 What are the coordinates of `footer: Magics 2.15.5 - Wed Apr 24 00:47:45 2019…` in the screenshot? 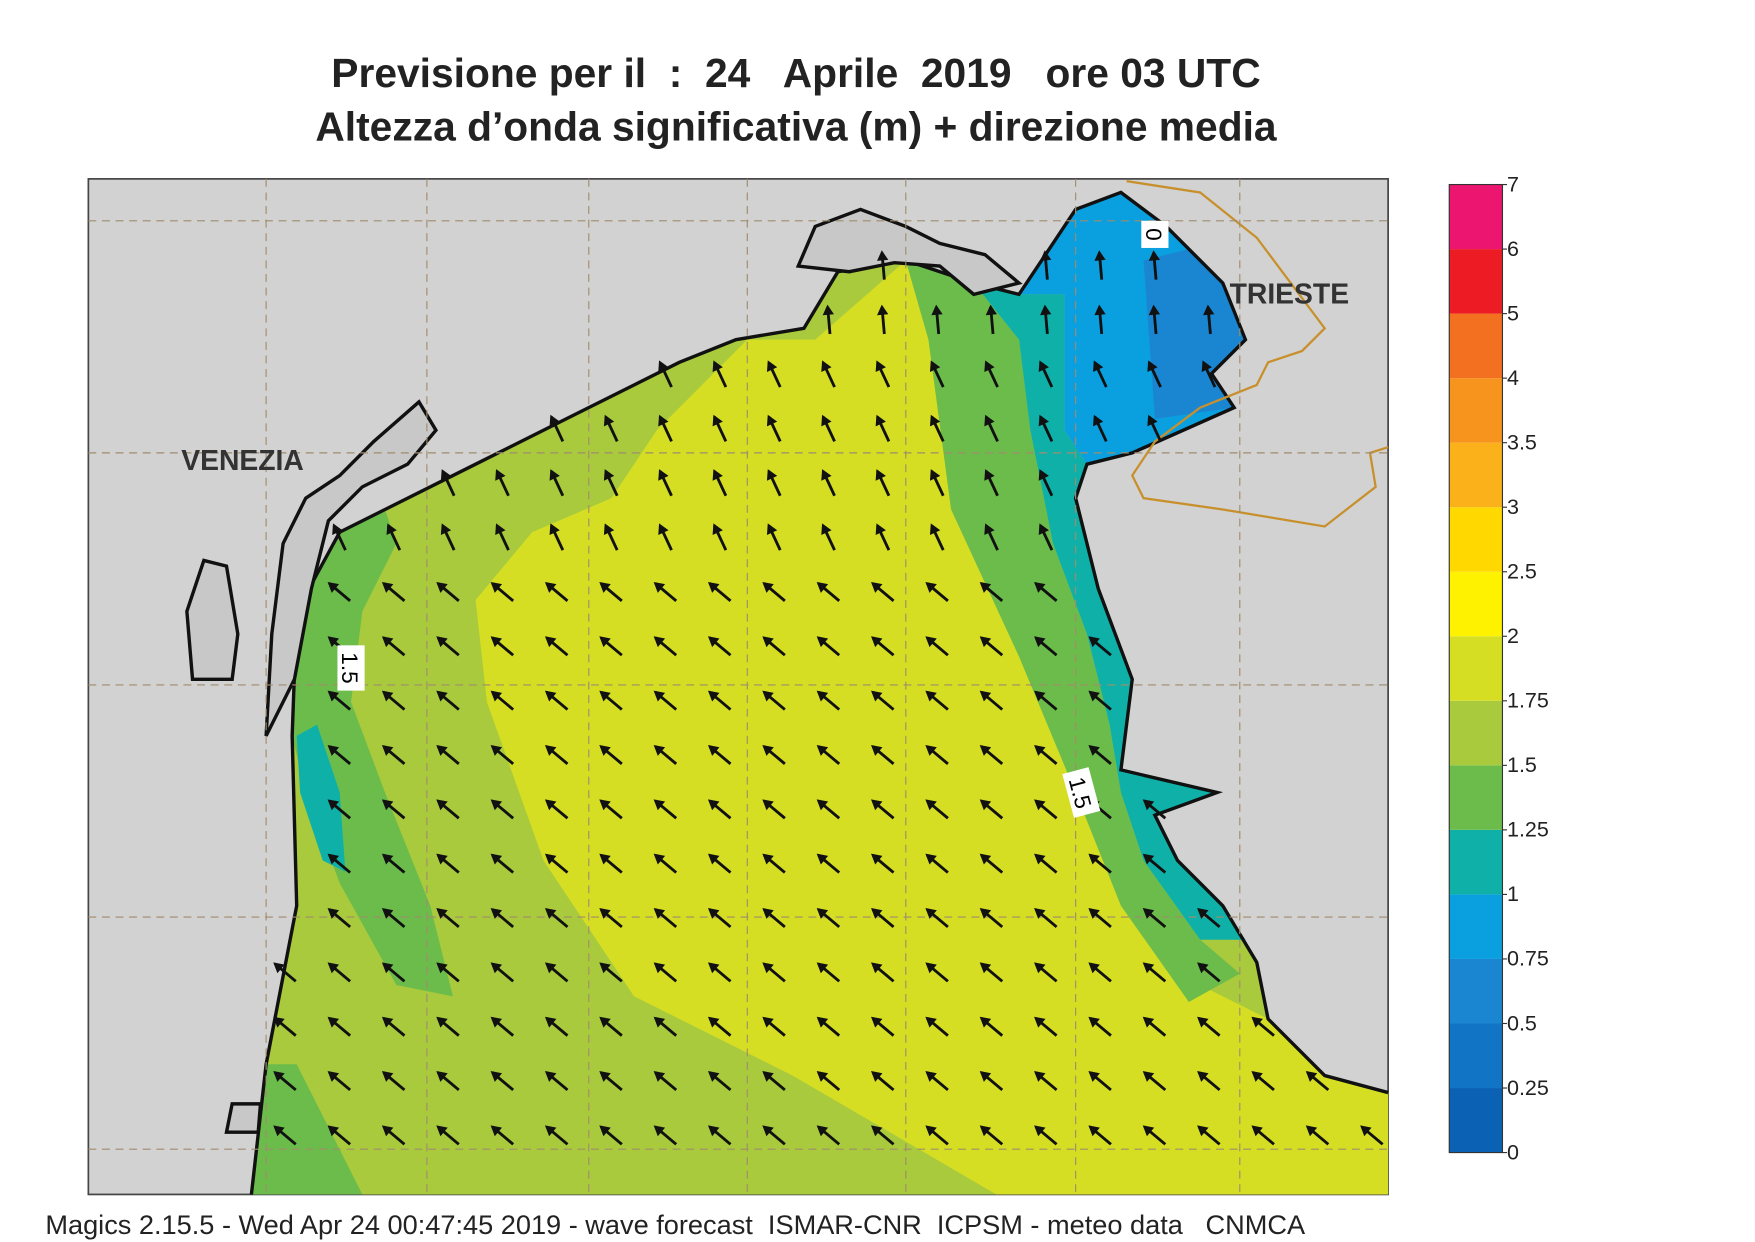 It's located at (675, 1224).